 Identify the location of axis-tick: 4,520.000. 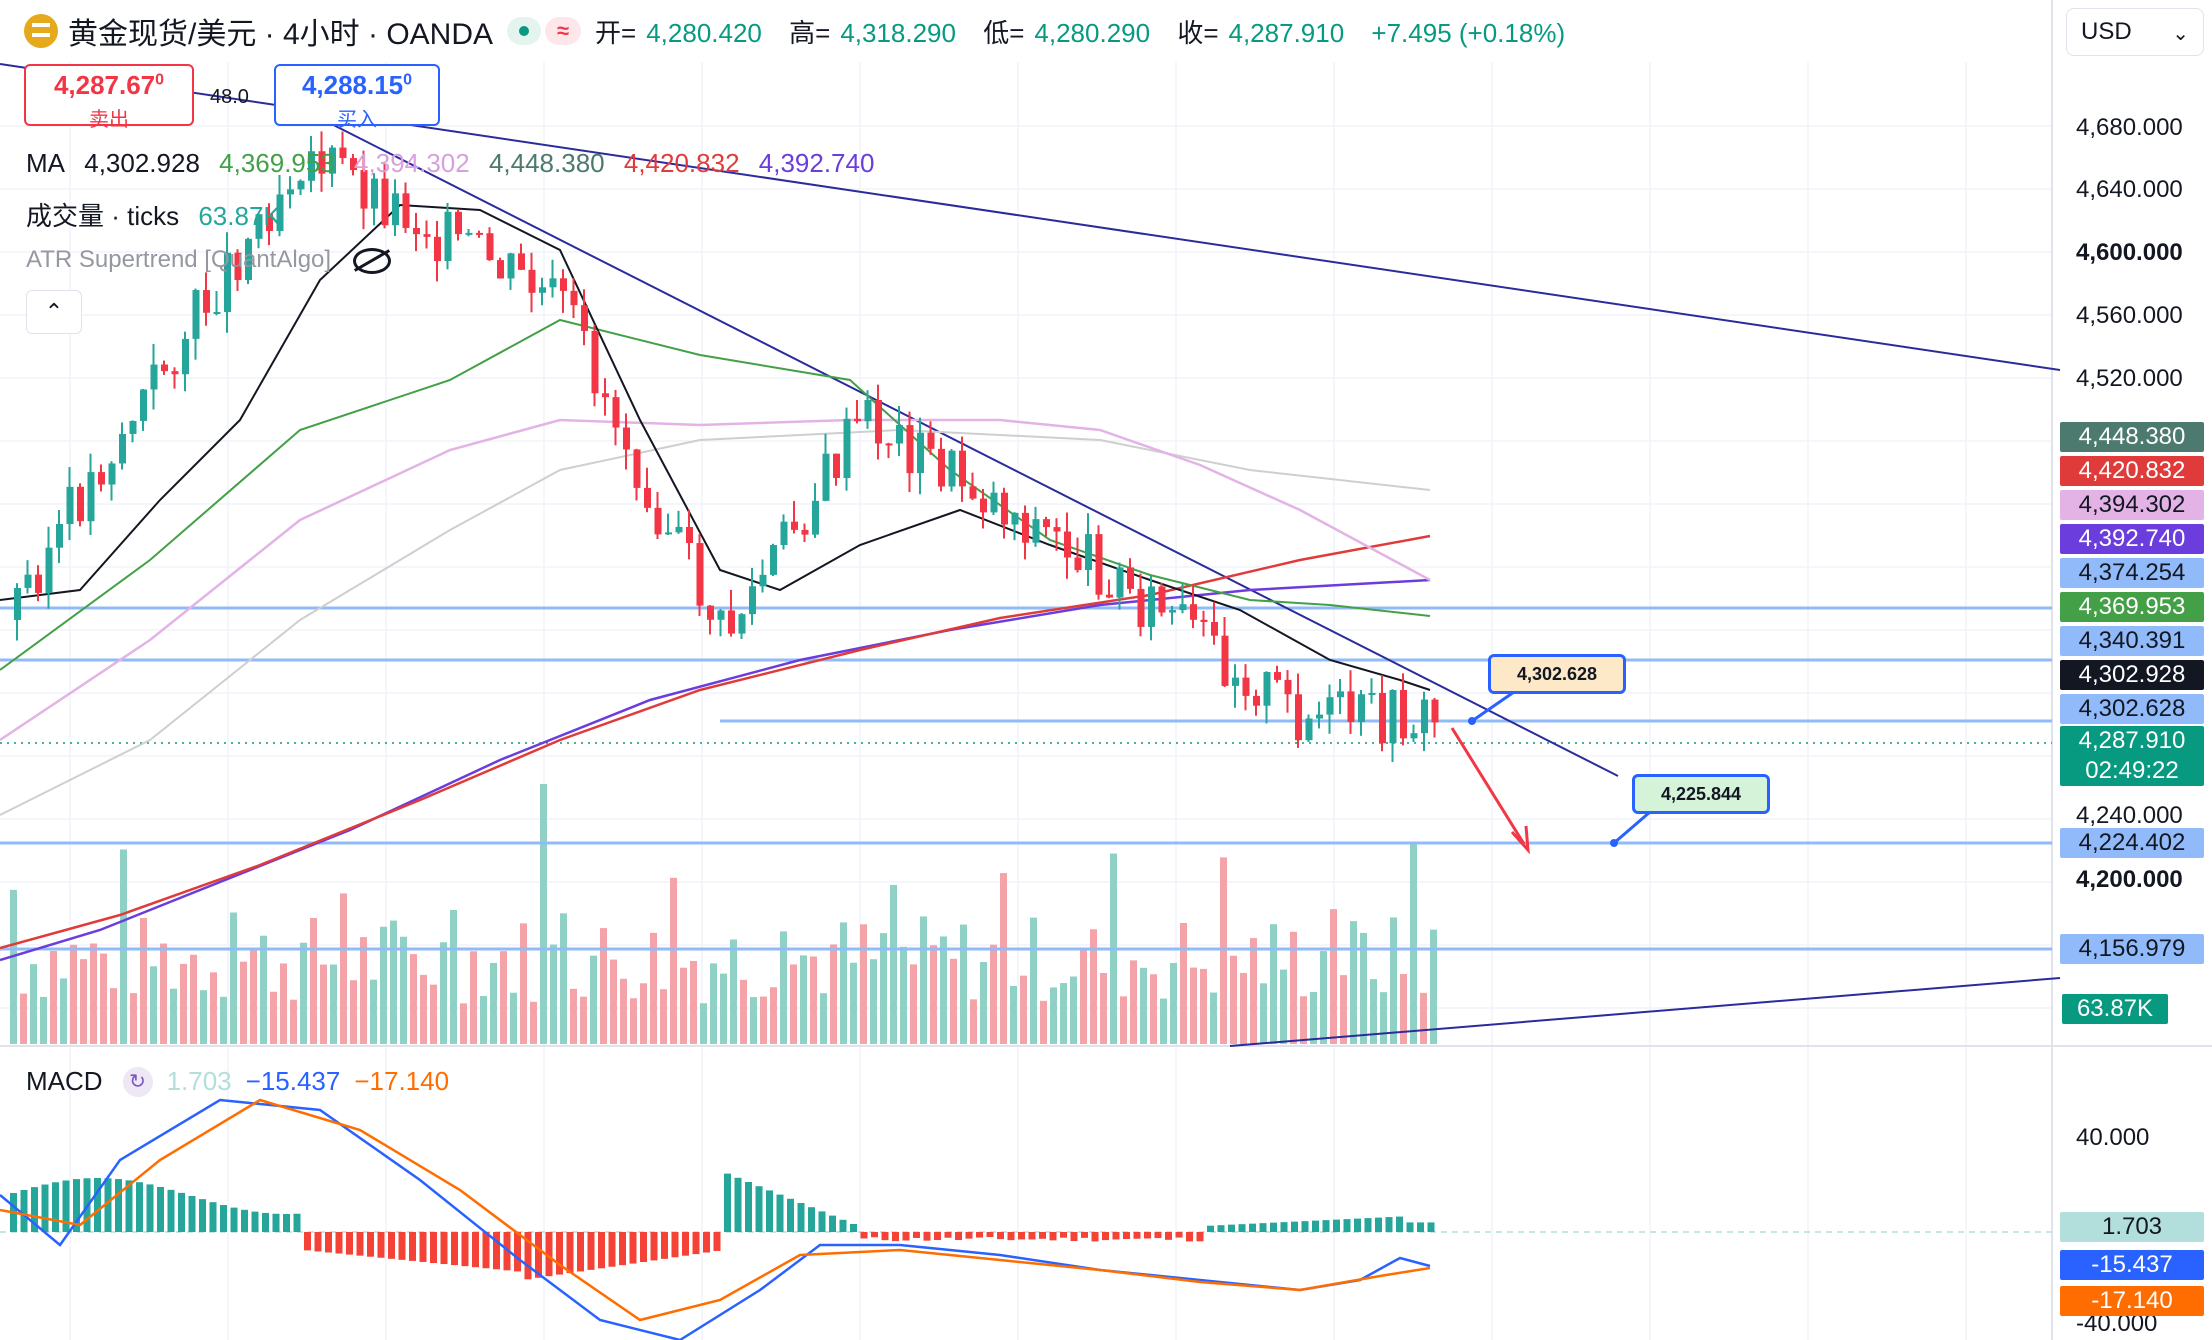
(2129, 378).